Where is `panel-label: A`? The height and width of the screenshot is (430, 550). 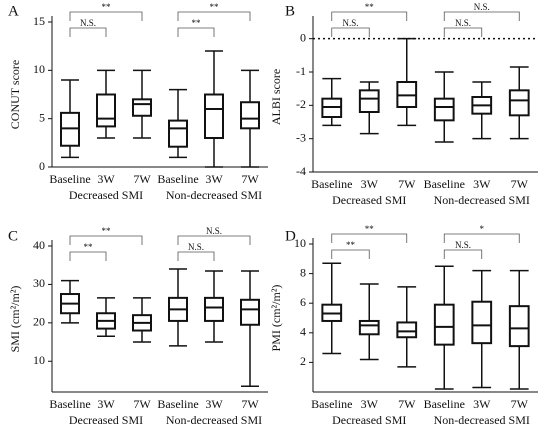
panel-label: A is located at coordinates (13, 11).